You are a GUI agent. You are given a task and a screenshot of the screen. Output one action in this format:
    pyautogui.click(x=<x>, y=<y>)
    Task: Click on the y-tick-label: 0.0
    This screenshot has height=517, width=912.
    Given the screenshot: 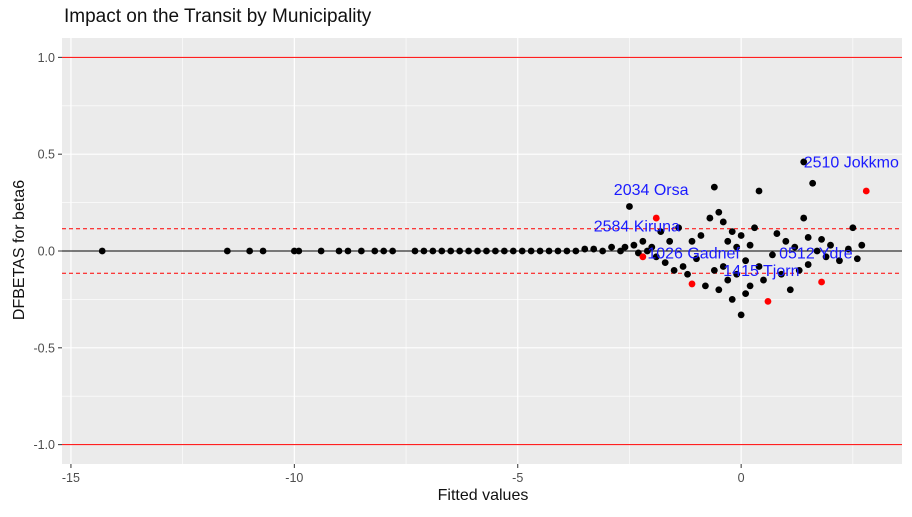 What is the action you would take?
    pyautogui.click(x=46, y=252)
    